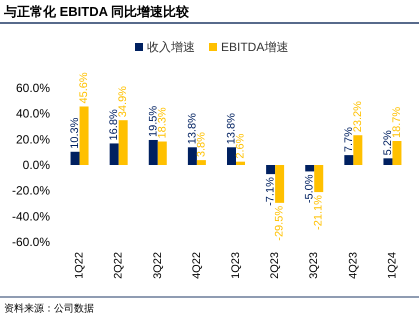 Image resolution: width=419 pixels, height=321 pixels. What do you see at coordinates (270, 191) in the screenshot?
I see `data-label: -7.1%` at bounding box center [270, 191].